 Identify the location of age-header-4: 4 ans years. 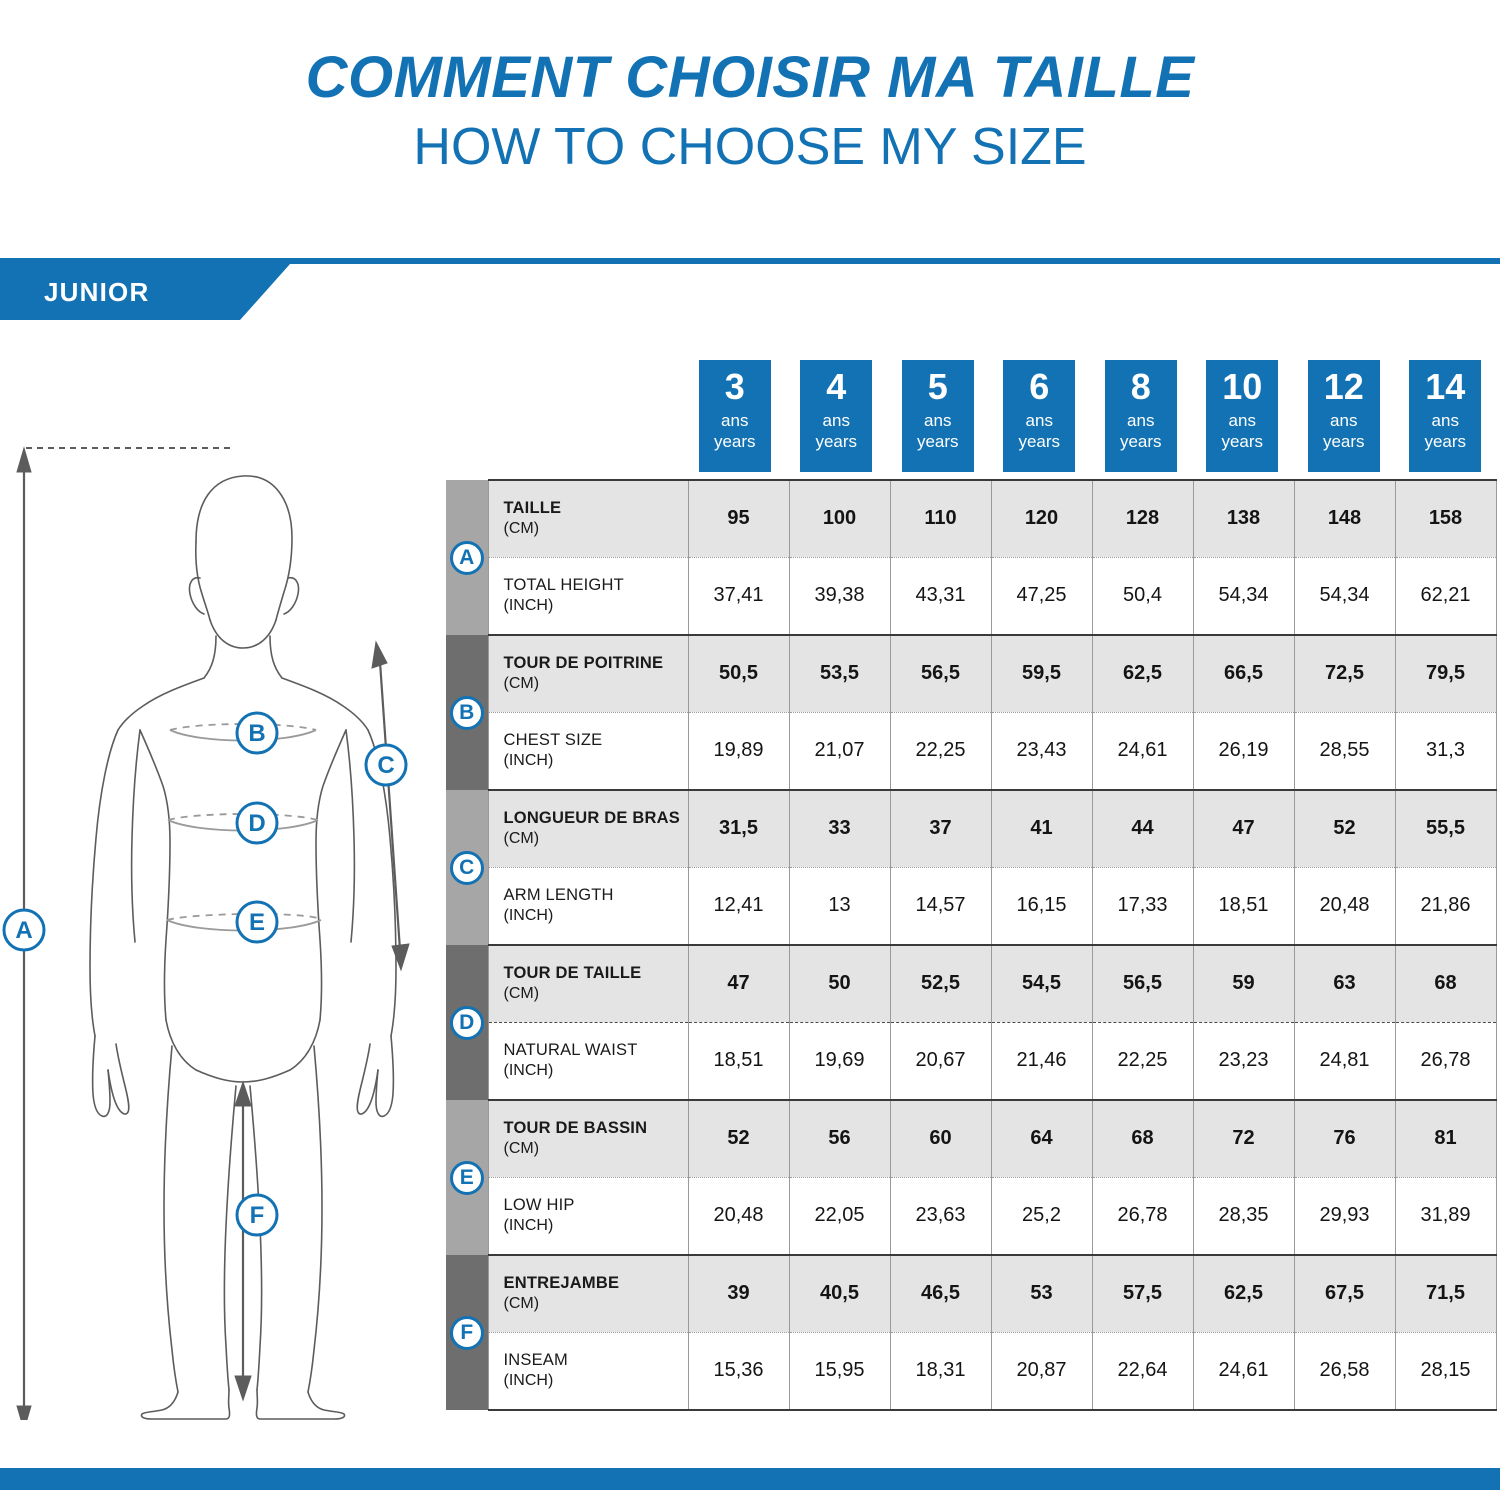
(836, 416).